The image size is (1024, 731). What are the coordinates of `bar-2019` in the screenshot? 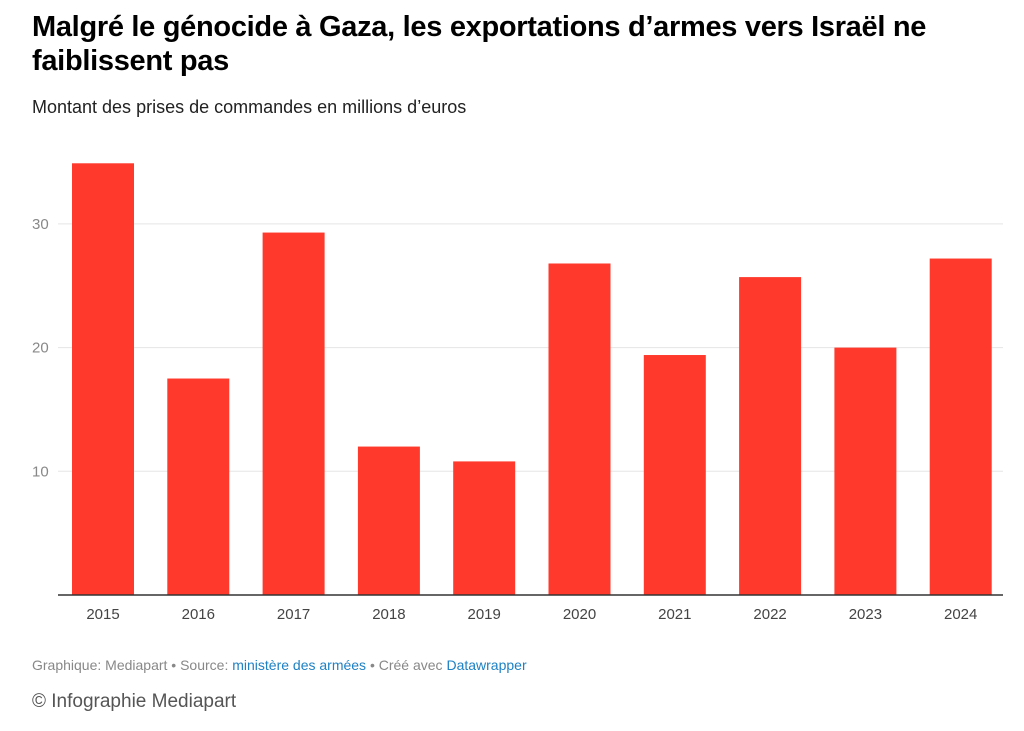 It's located at (484, 528).